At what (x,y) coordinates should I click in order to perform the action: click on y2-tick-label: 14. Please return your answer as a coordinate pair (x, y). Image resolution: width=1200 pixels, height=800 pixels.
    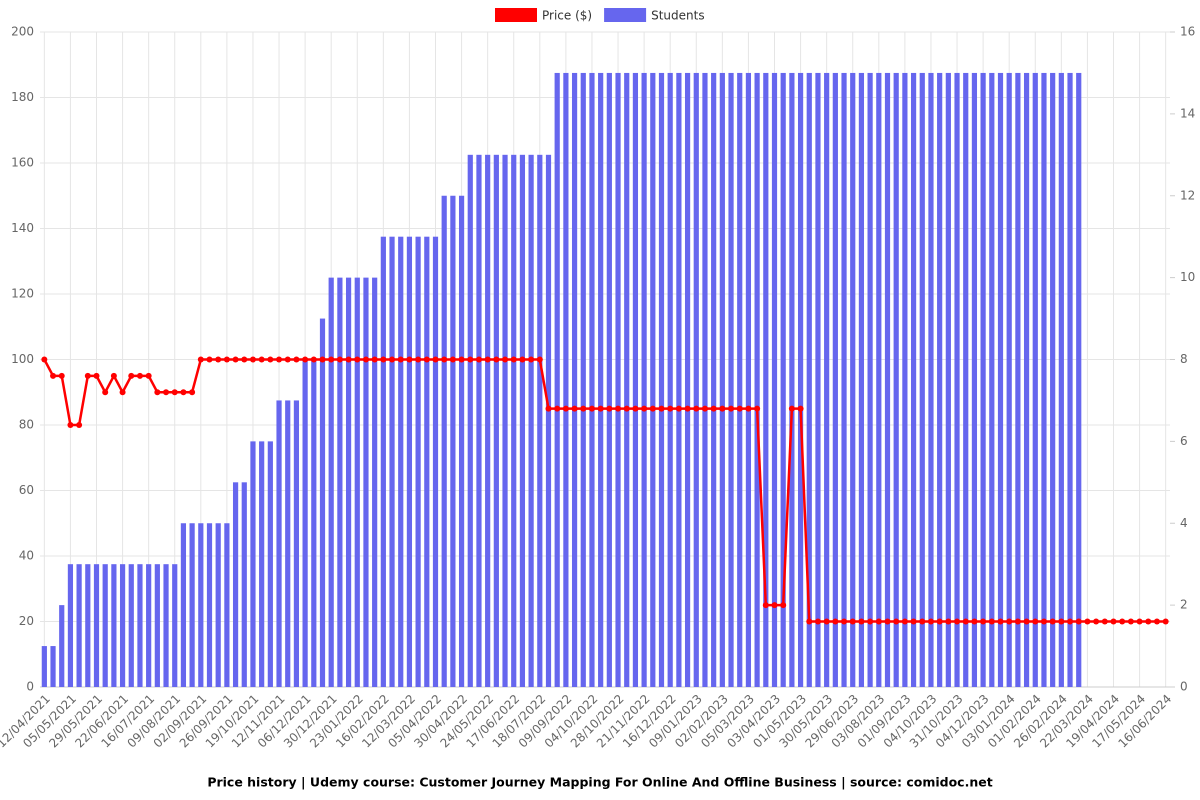
    Looking at the image, I should click on (1187, 113).